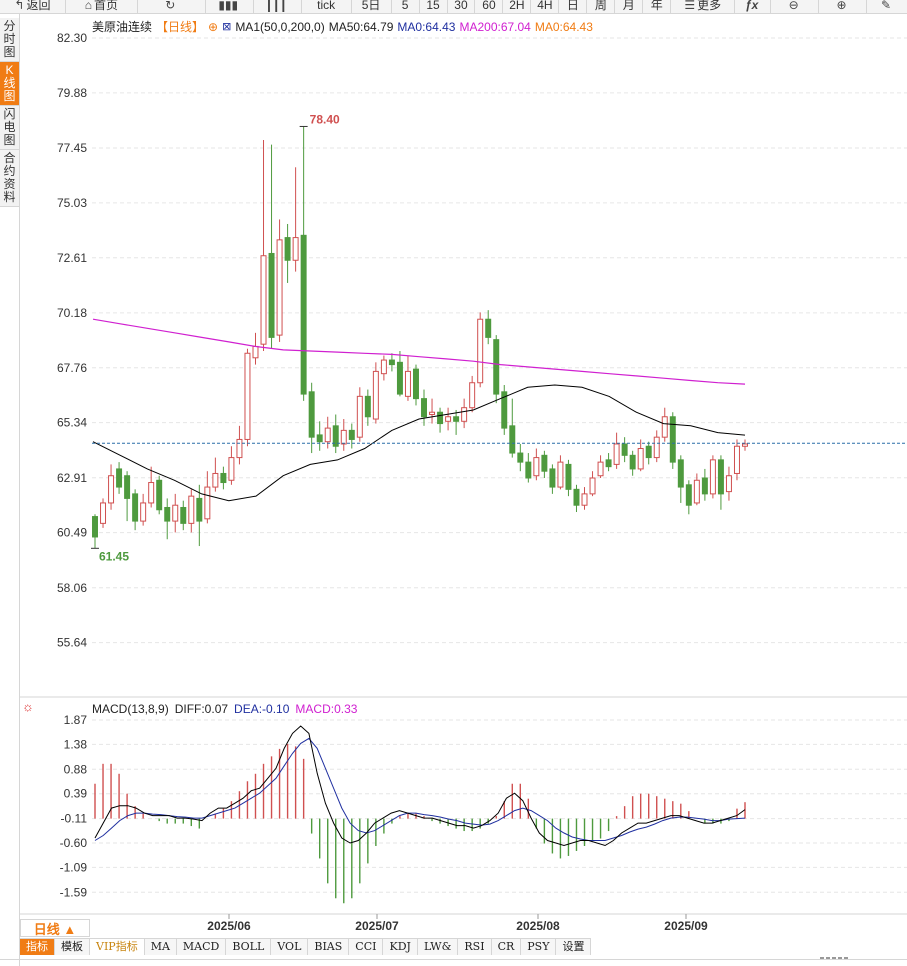  Describe the element at coordinates (601, 6) in the screenshot. I see `period-week-button: 周` at that location.